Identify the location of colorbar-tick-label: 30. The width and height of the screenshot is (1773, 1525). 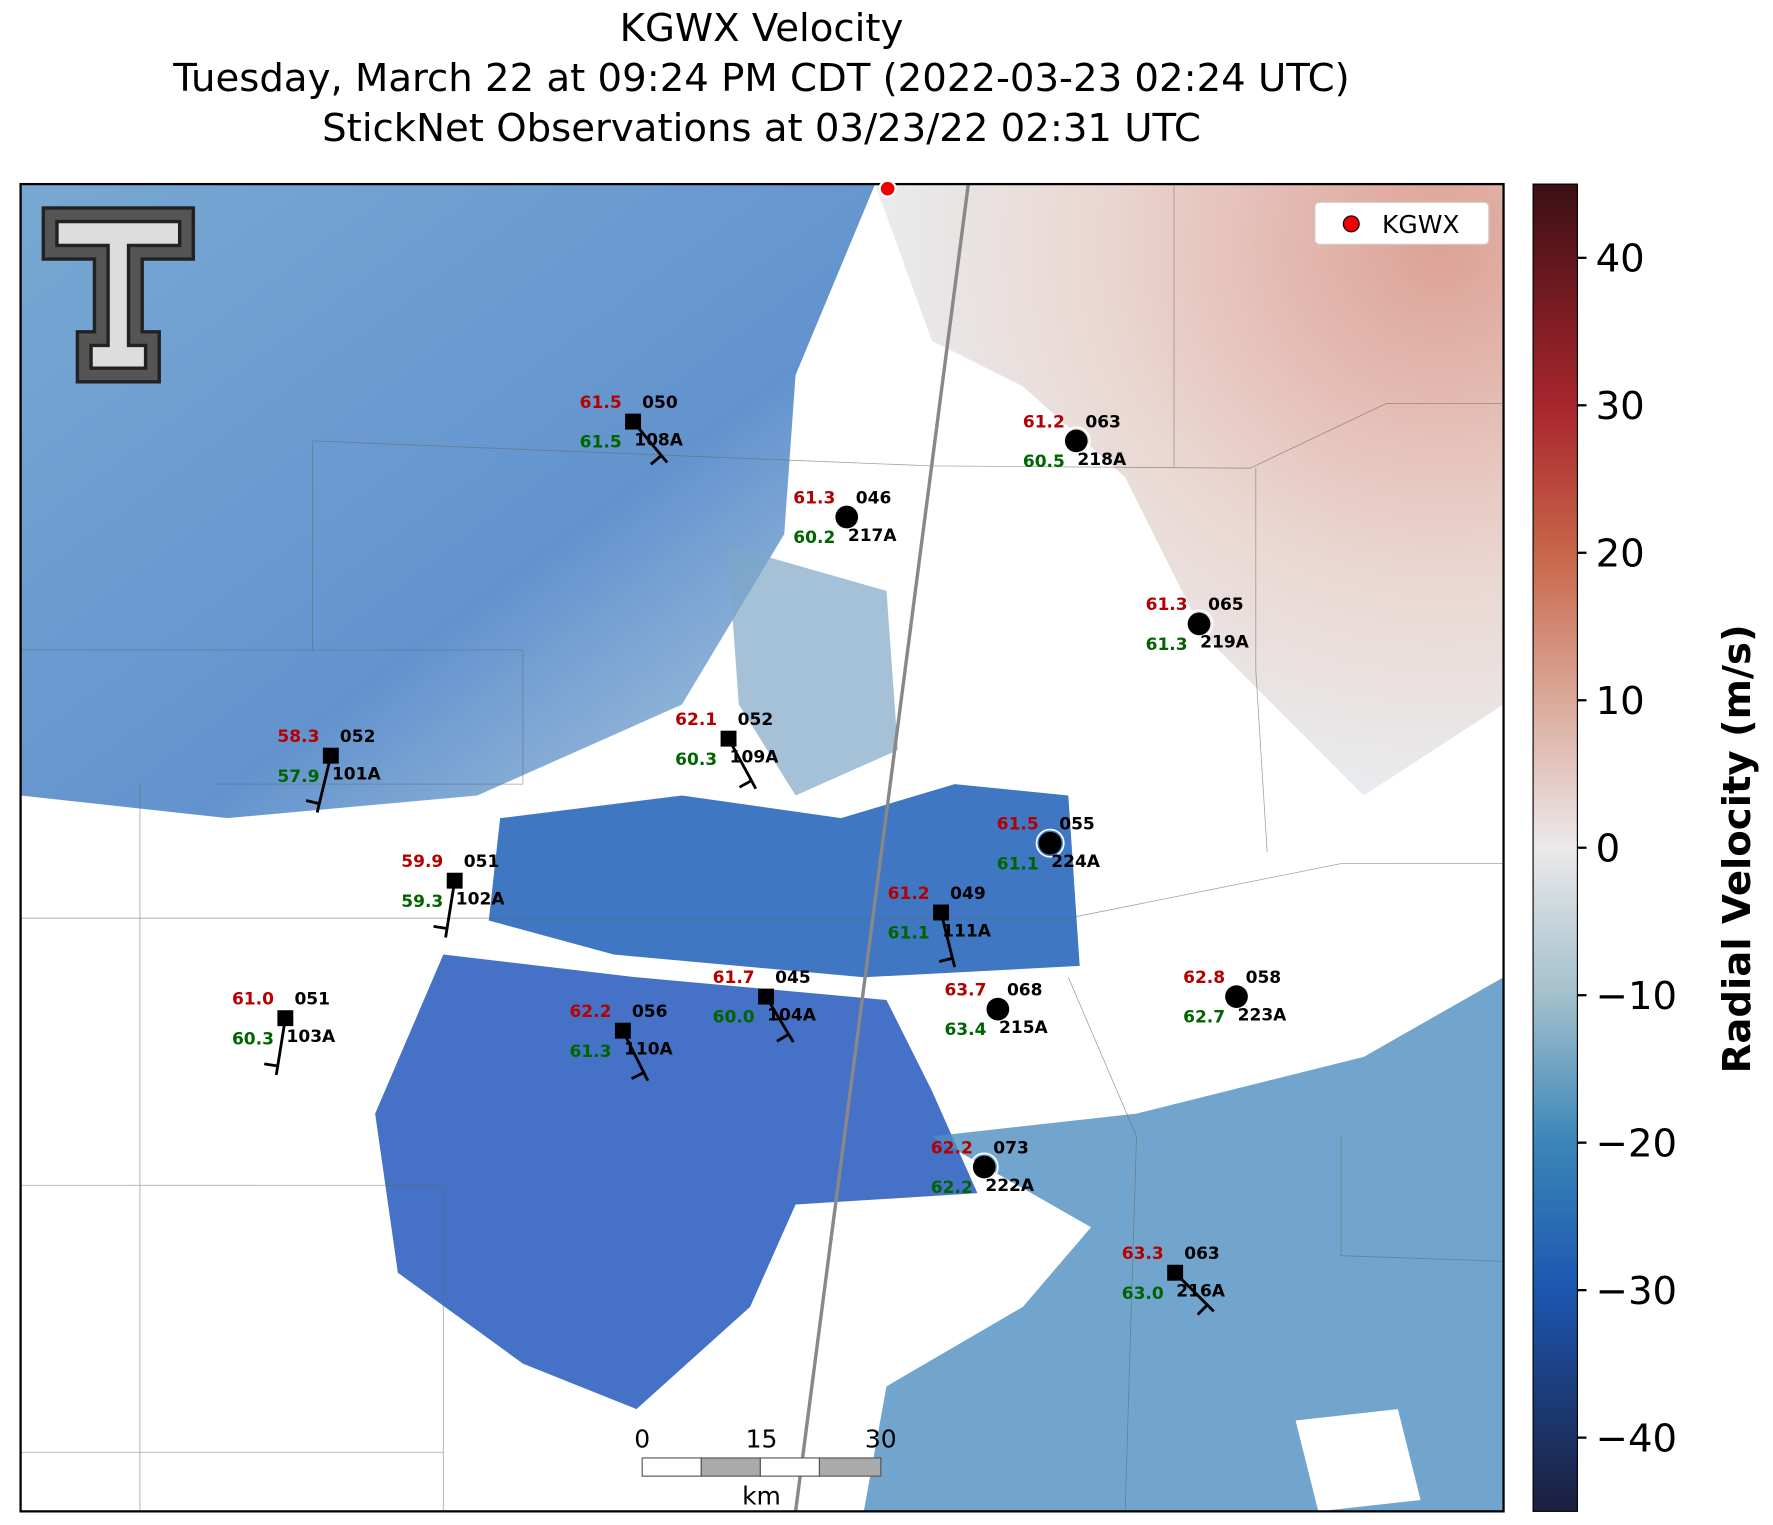
(1620, 406).